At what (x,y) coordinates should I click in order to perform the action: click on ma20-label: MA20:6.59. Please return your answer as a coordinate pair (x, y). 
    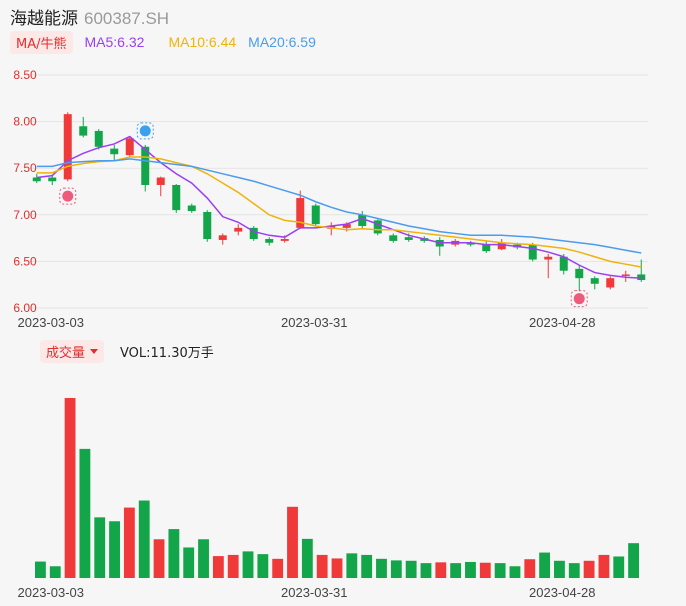
    Looking at the image, I should click on (282, 42).